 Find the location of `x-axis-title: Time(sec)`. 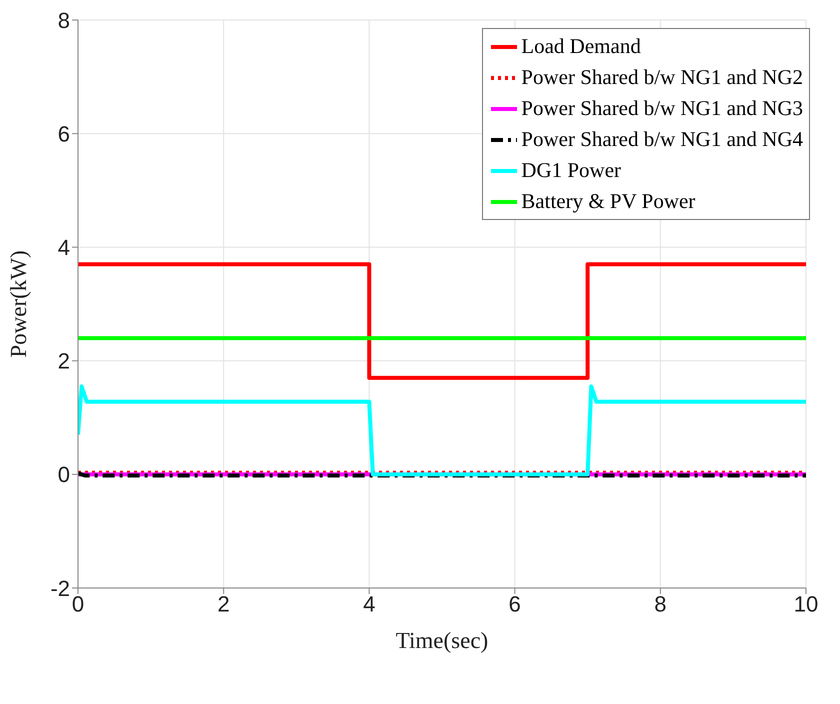

x-axis-title: Time(sec) is located at coordinates (442, 640).